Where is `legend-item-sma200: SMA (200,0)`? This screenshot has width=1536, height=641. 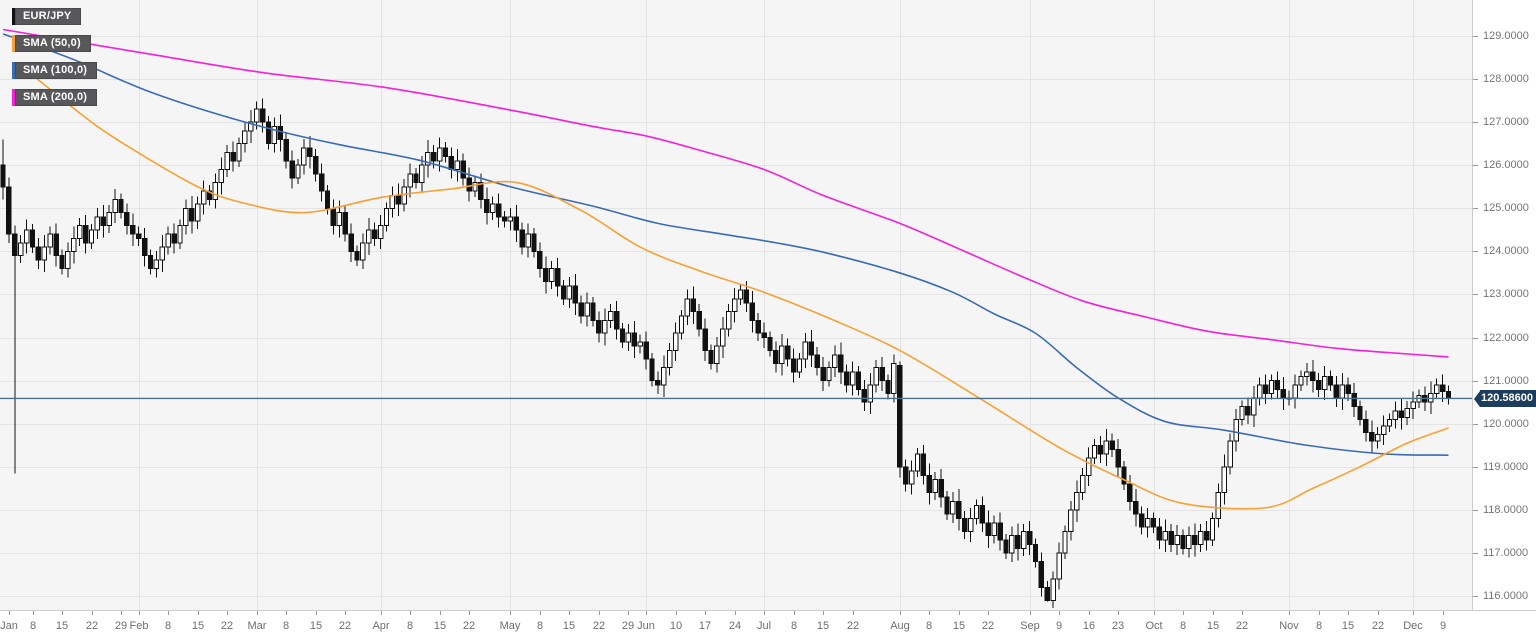
legend-item-sma200: SMA (200,0) is located at coordinates (55, 97).